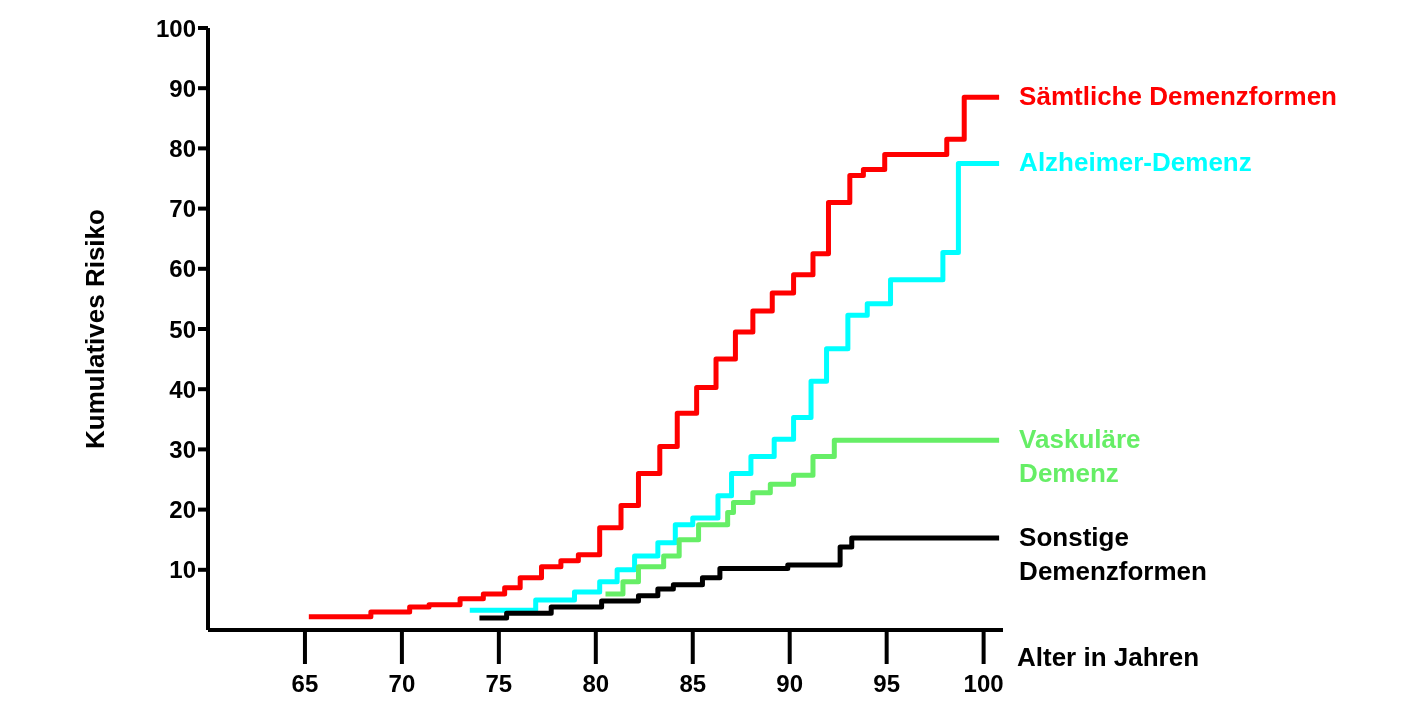 The image size is (1426, 718). Describe the element at coordinates (182, 389) in the screenshot. I see `y-tick-label: 40` at that location.